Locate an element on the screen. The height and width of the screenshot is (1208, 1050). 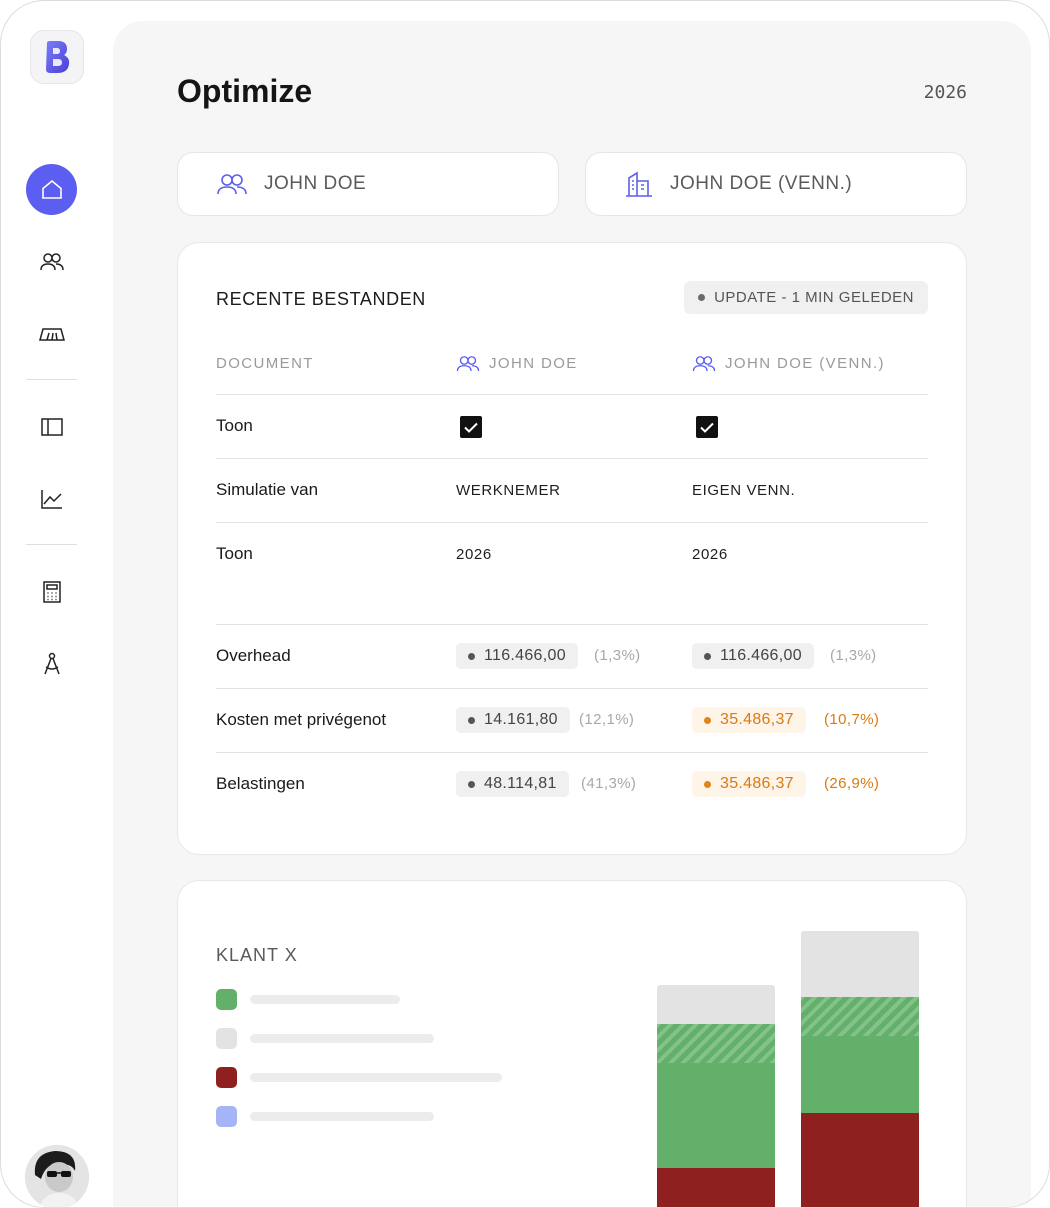
percentage: (26,9%) is located at coordinates (852, 783).